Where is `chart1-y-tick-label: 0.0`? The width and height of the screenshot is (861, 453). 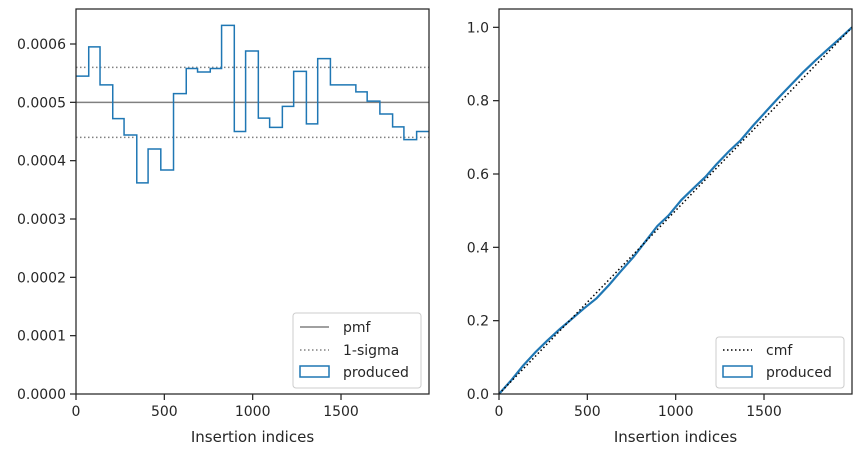
chart1-y-tick-label: 0.0 is located at coordinates (478, 395).